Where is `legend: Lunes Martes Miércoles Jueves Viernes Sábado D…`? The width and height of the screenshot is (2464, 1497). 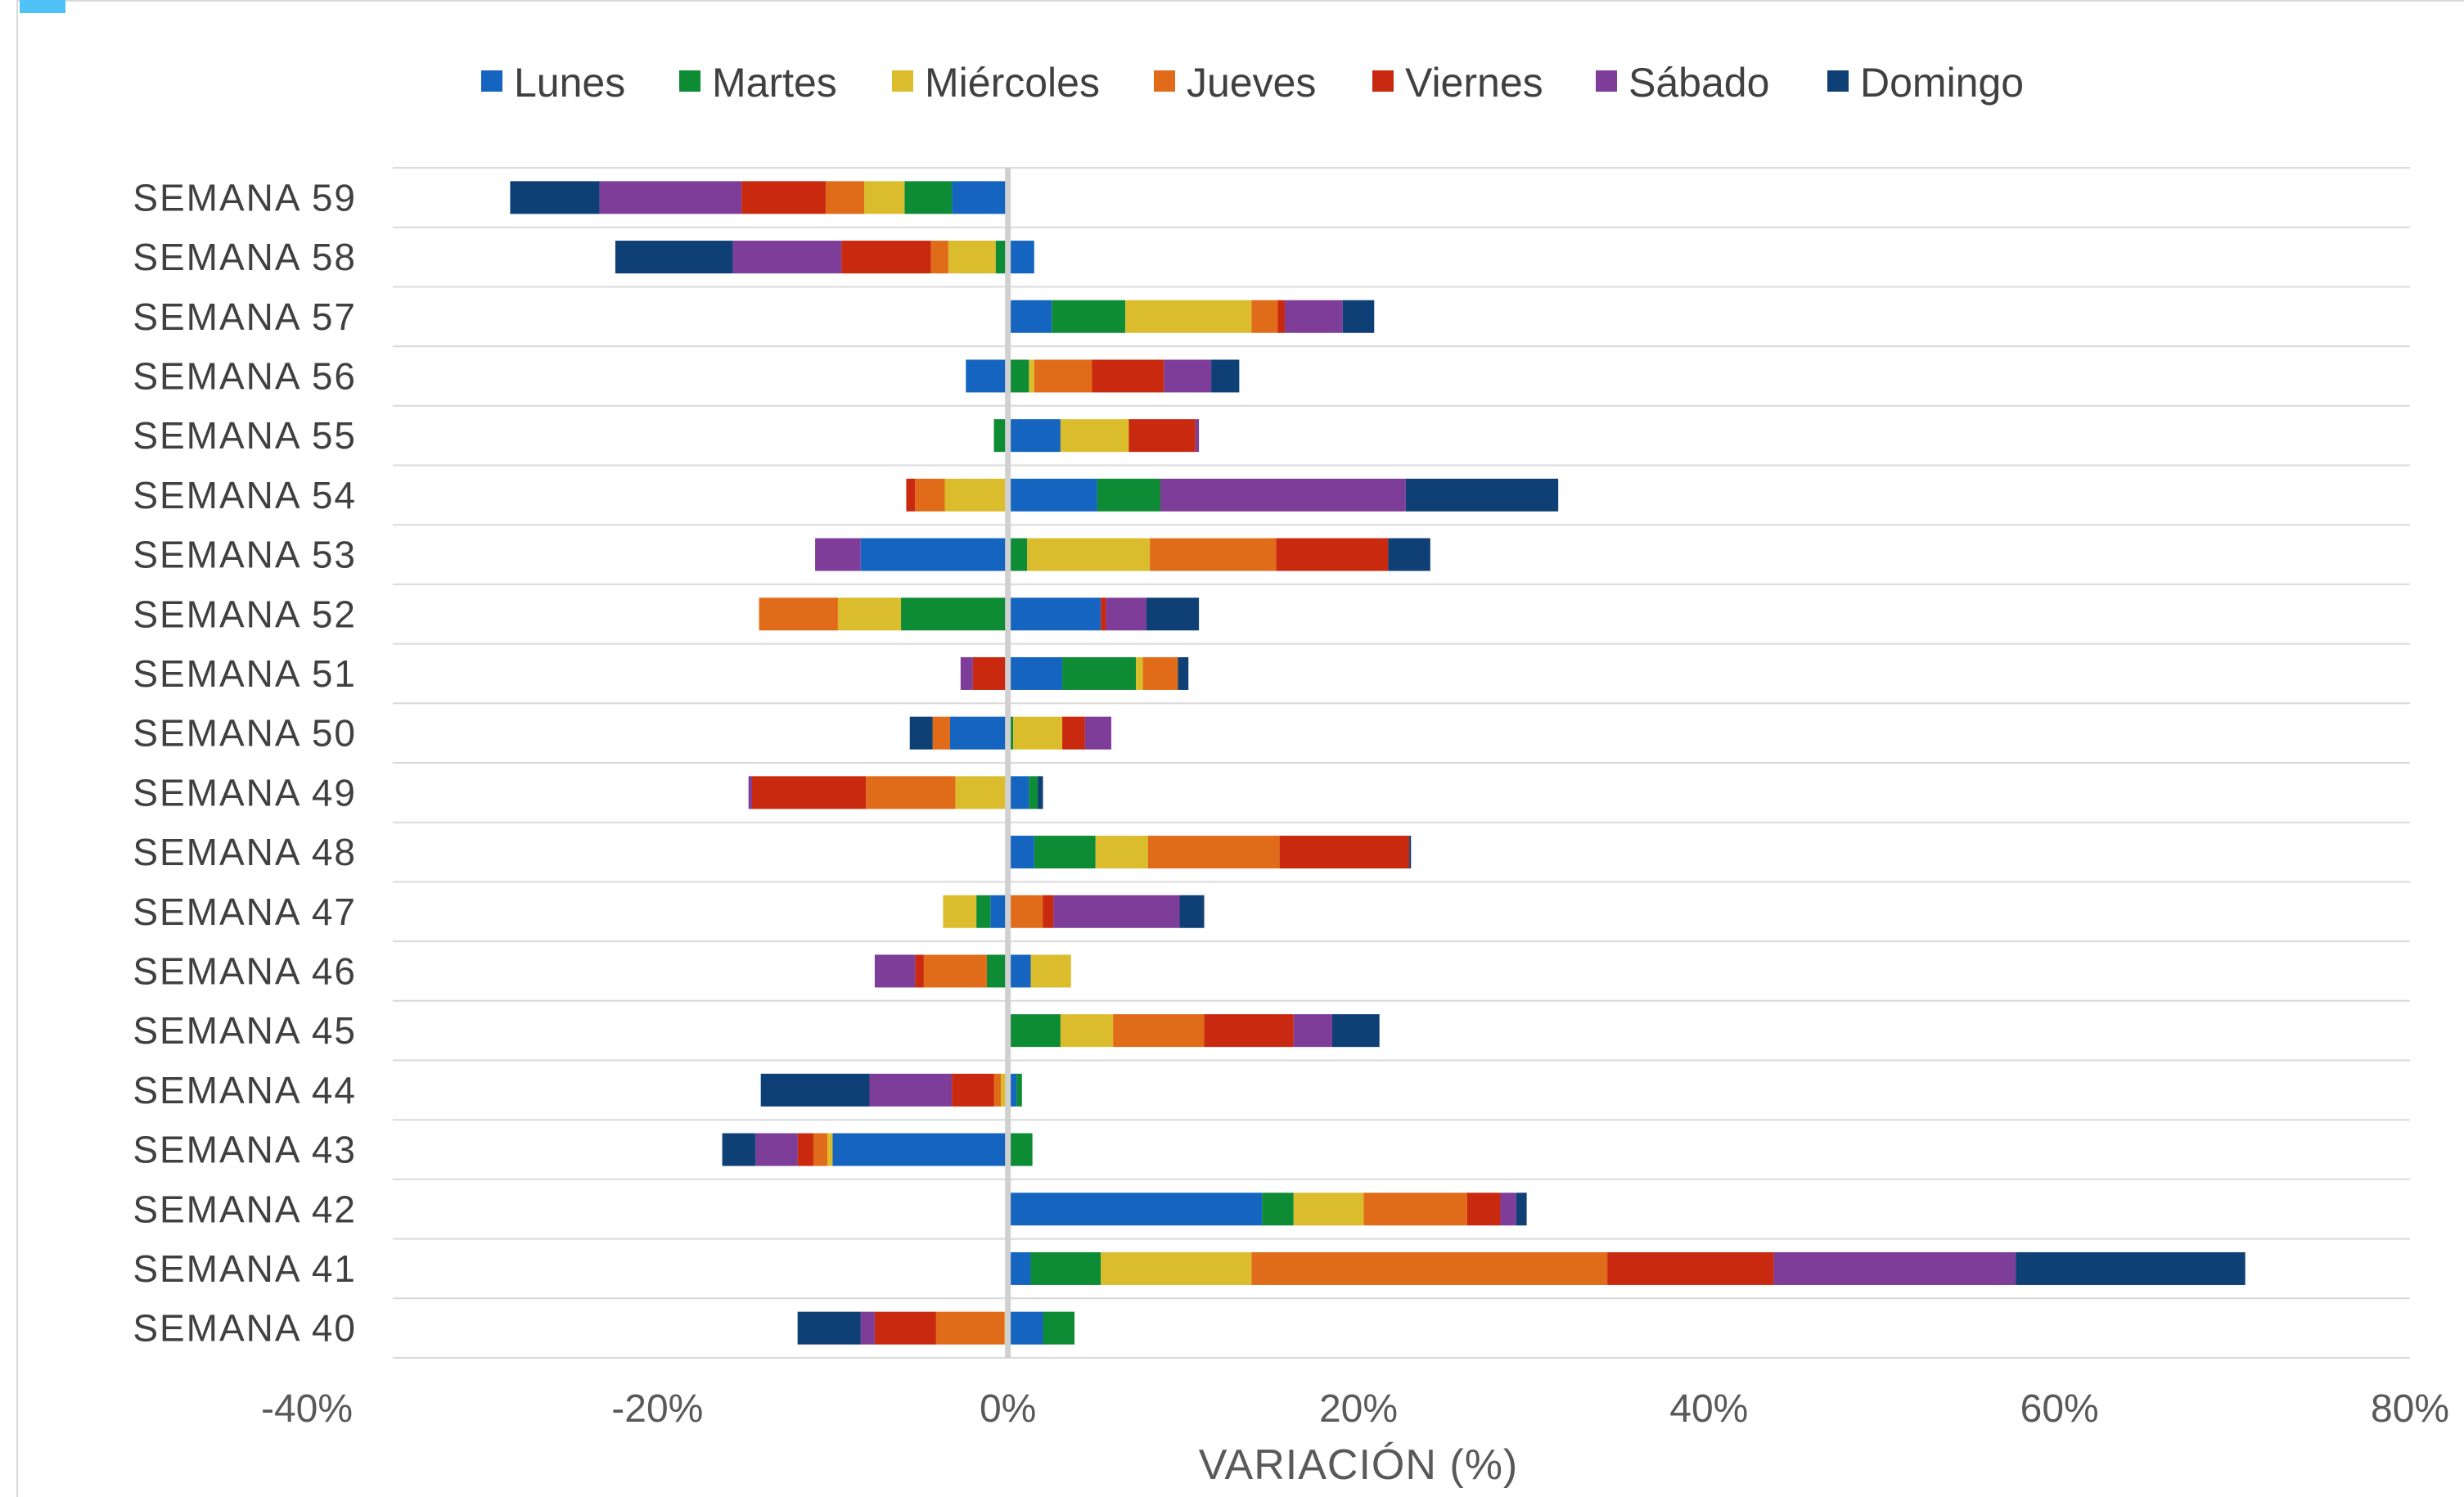 legend: Lunes Martes Miércoles Jueves Viernes Sábado D… is located at coordinates (1252, 83).